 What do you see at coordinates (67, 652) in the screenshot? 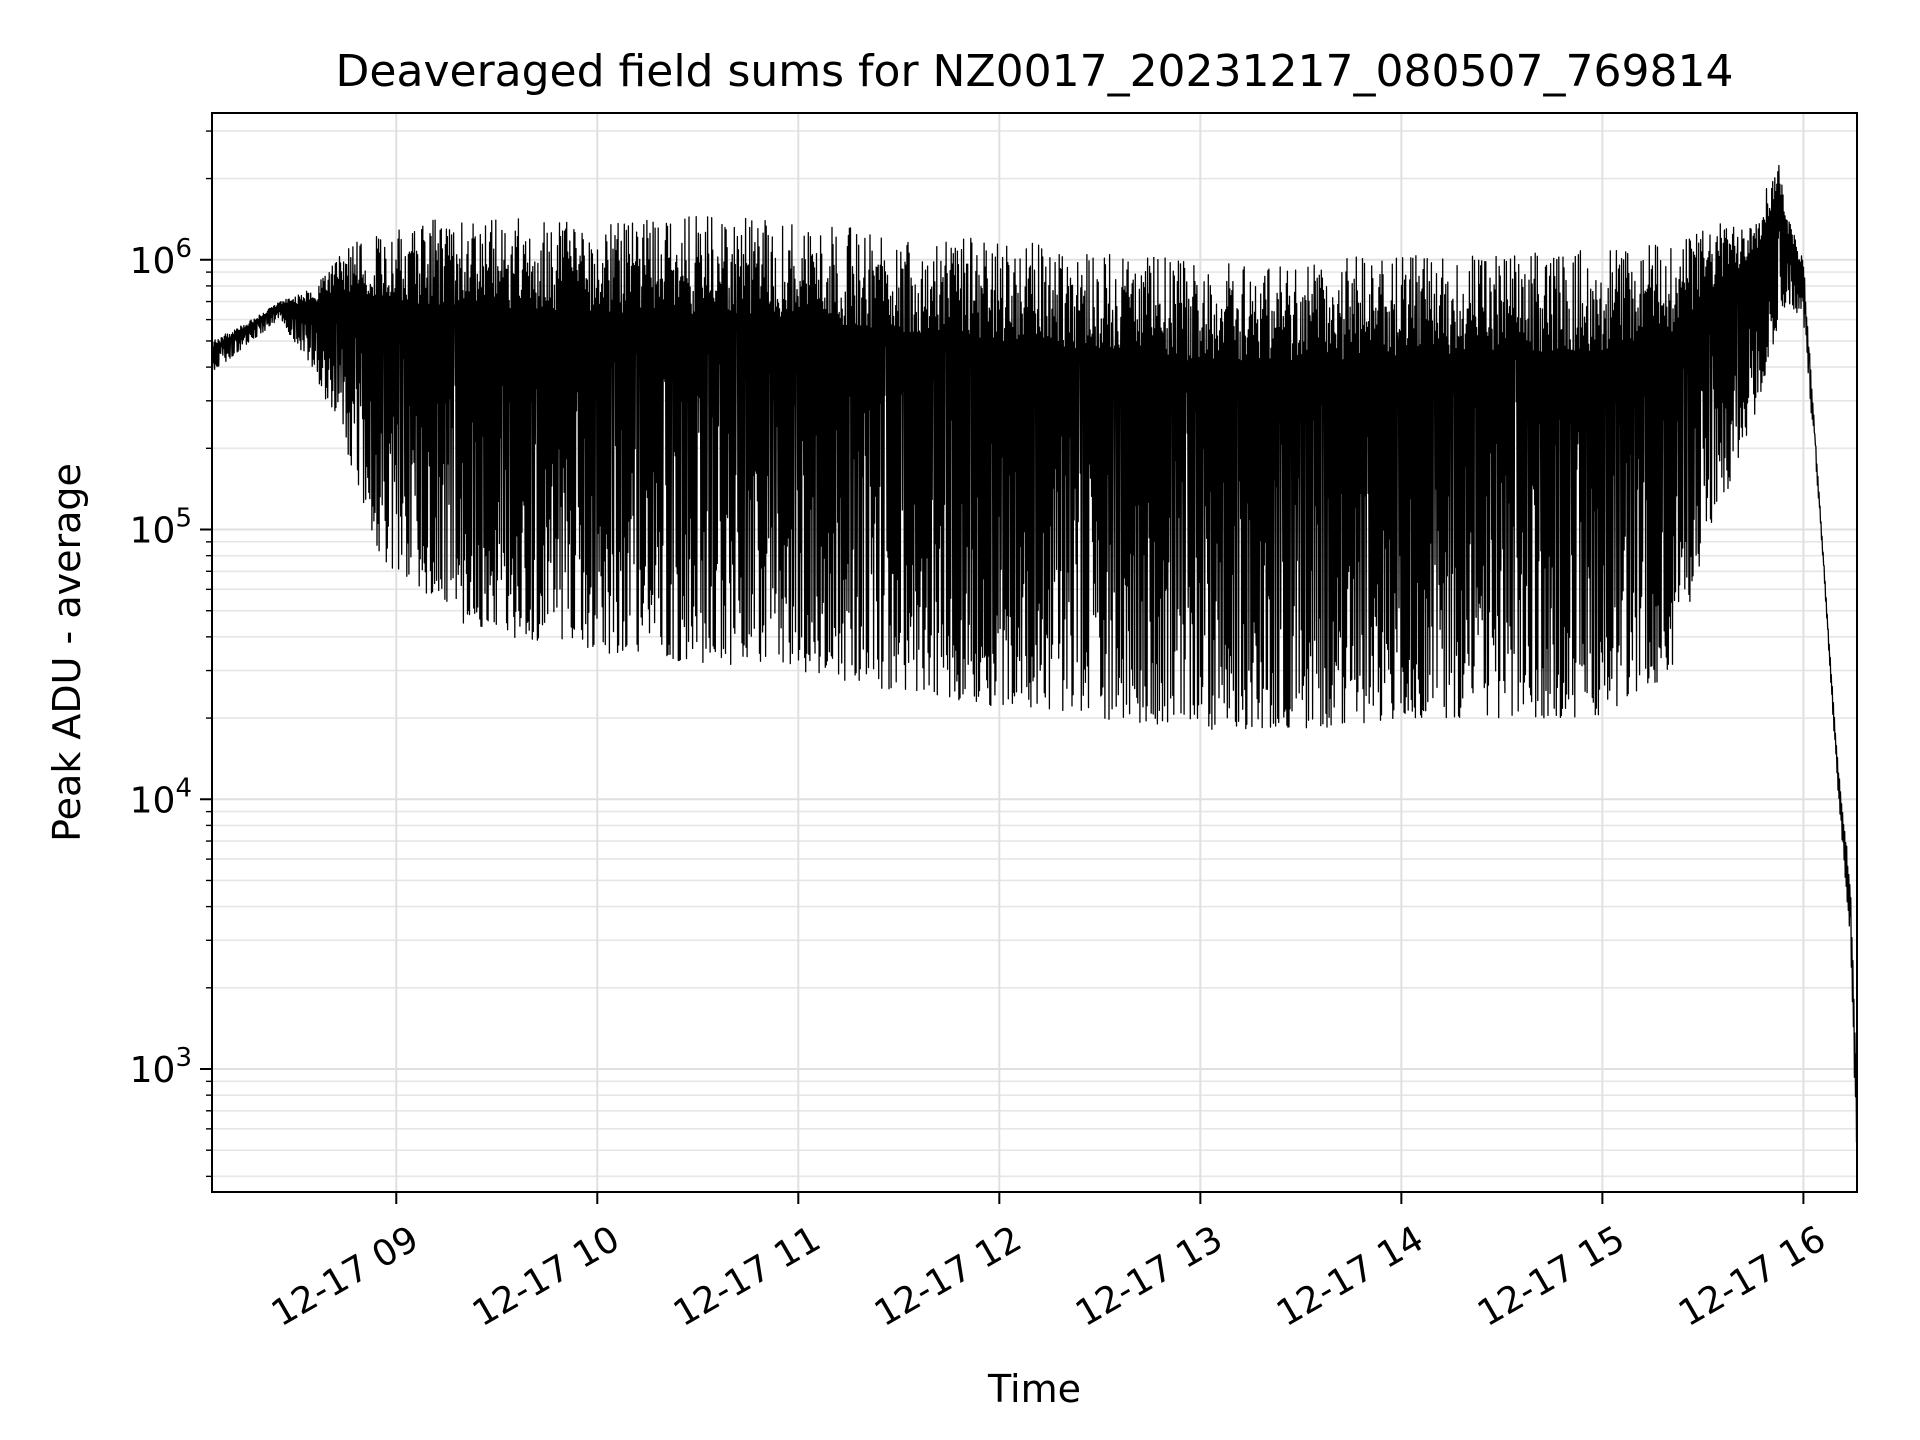
I see `y-axis-label: Peak ADU - average` at bounding box center [67, 652].